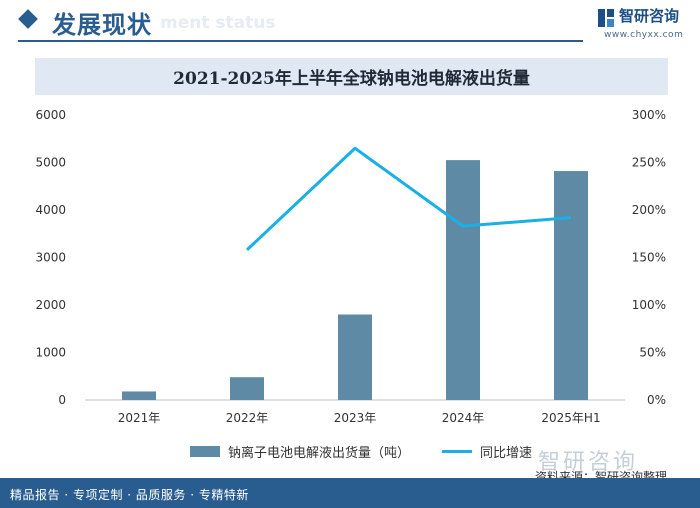 Image resolution: width=700 pixels, height=508 pixels. What do you see at coordinates (457, 451) in the screenshot?
I see `legend-swatch-line` at bounding box center [457, 451].